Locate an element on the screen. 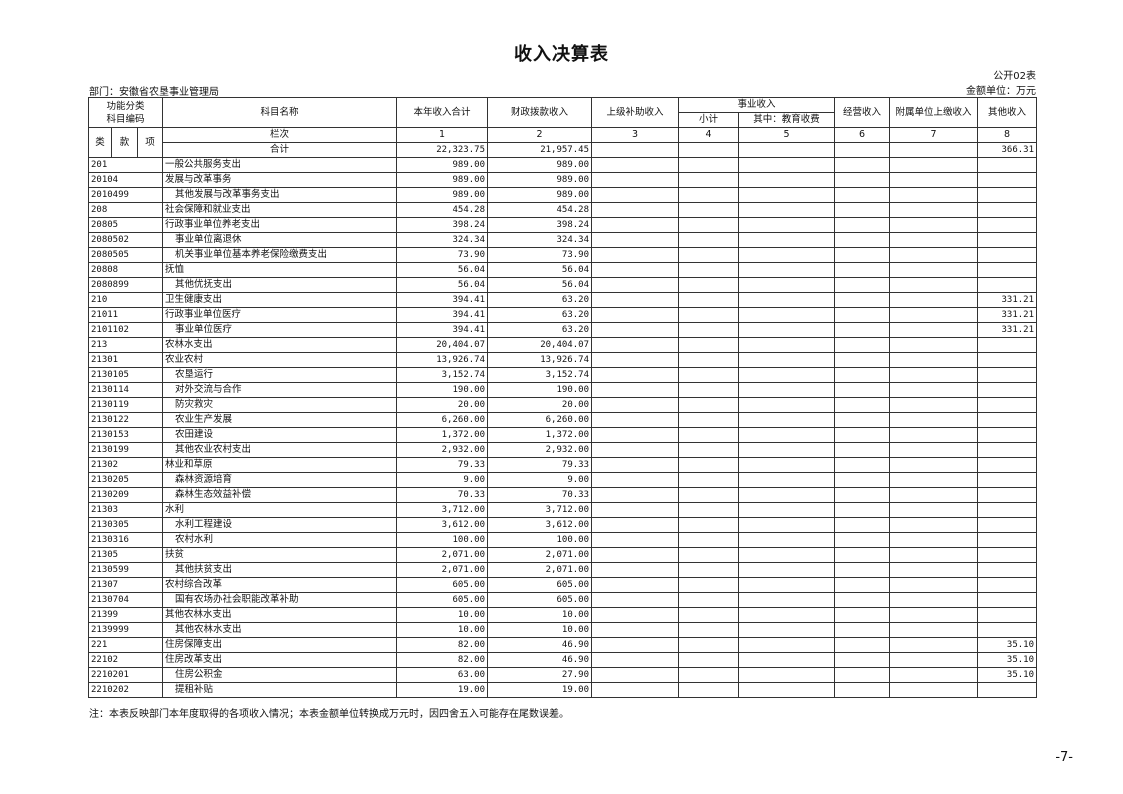 Image resolution: width=1123 pixels, height=794 pixels. value-c2: 10.00 is located at coordinates (539, 630).